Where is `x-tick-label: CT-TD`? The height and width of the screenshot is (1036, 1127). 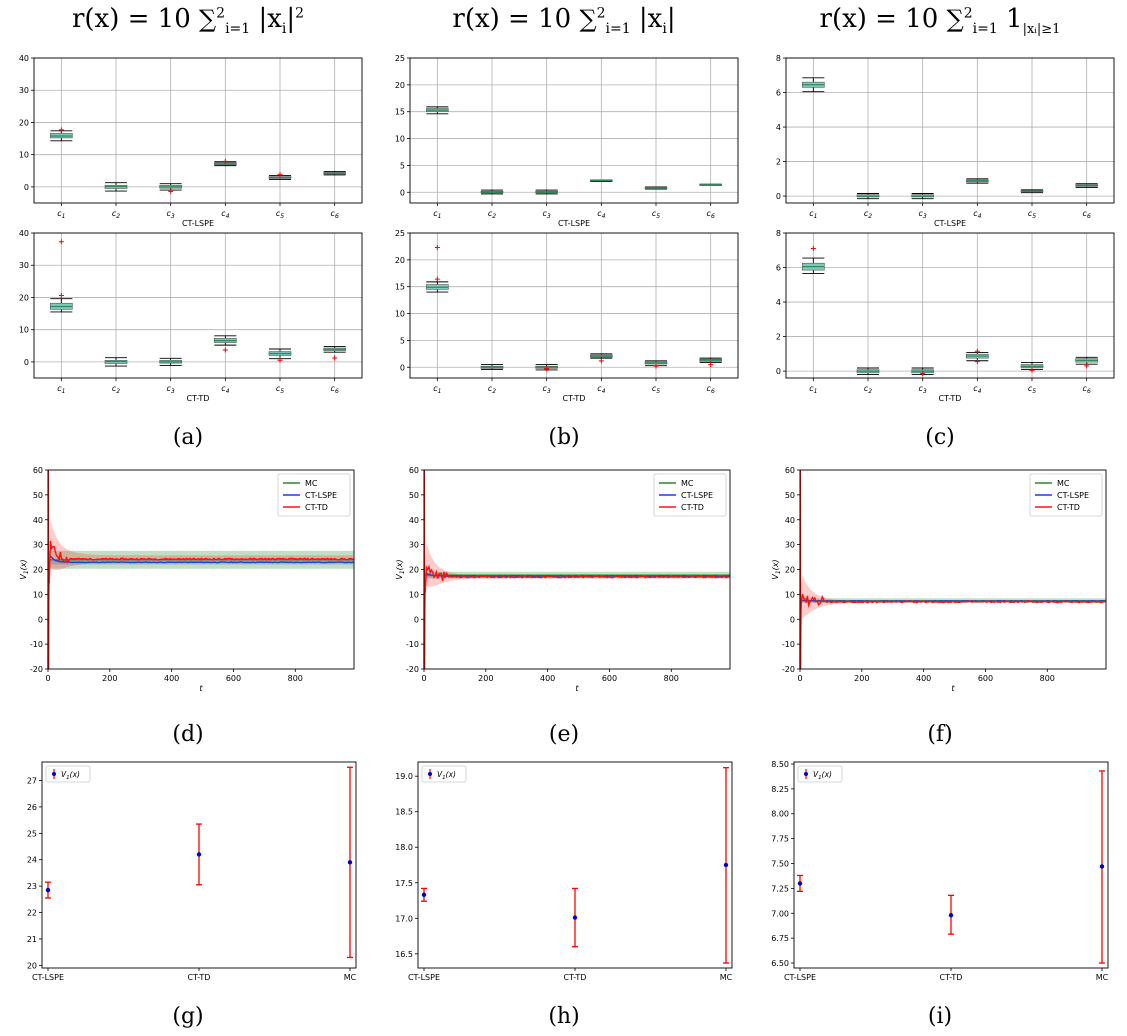
x-tick-label: CT-TD is located at coordinates (575, 977).